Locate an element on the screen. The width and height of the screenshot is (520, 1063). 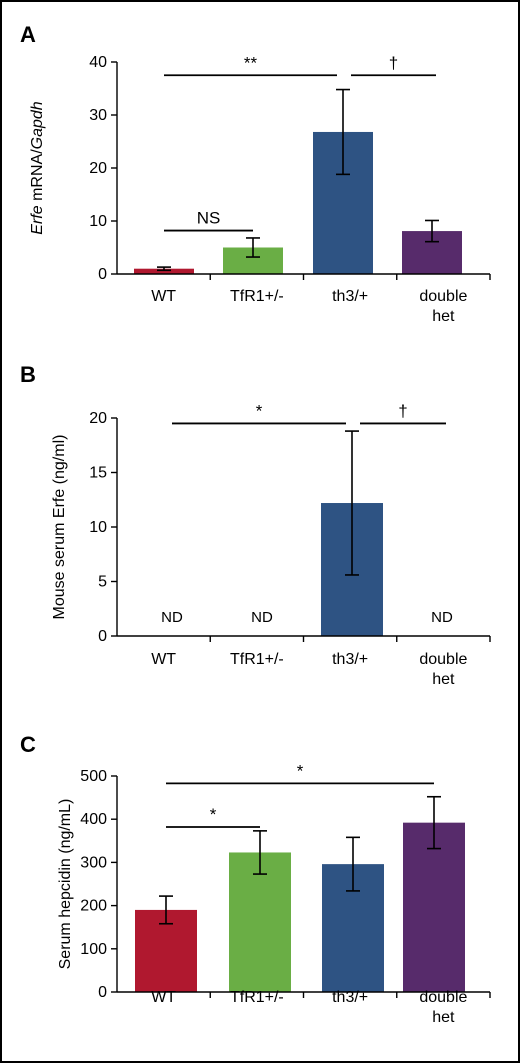
y-tick-label: 500 is located at coordinates (93, 776).